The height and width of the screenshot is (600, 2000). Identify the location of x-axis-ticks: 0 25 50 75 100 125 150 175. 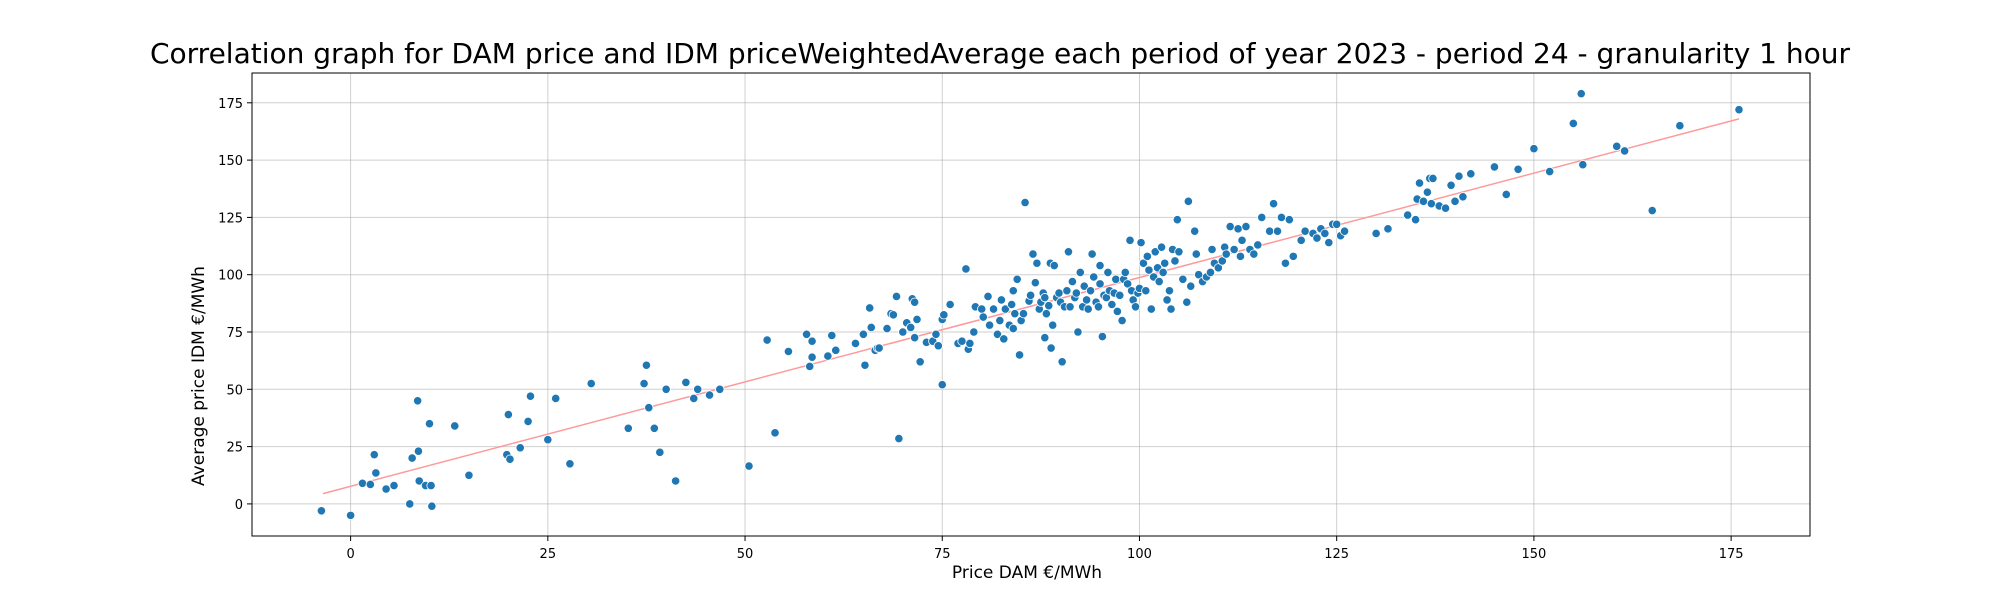
(1045, 549).